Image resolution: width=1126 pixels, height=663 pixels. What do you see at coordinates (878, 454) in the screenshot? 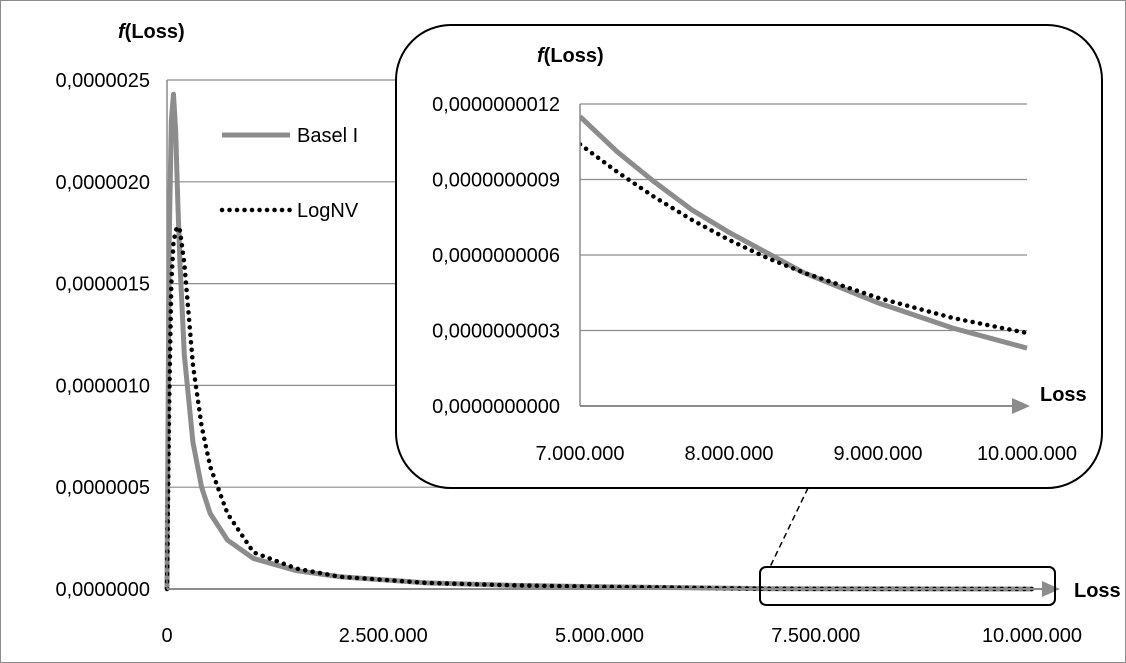
I see `inset-x-tick-label: 9.000.000` at bounding box center [878, 454].